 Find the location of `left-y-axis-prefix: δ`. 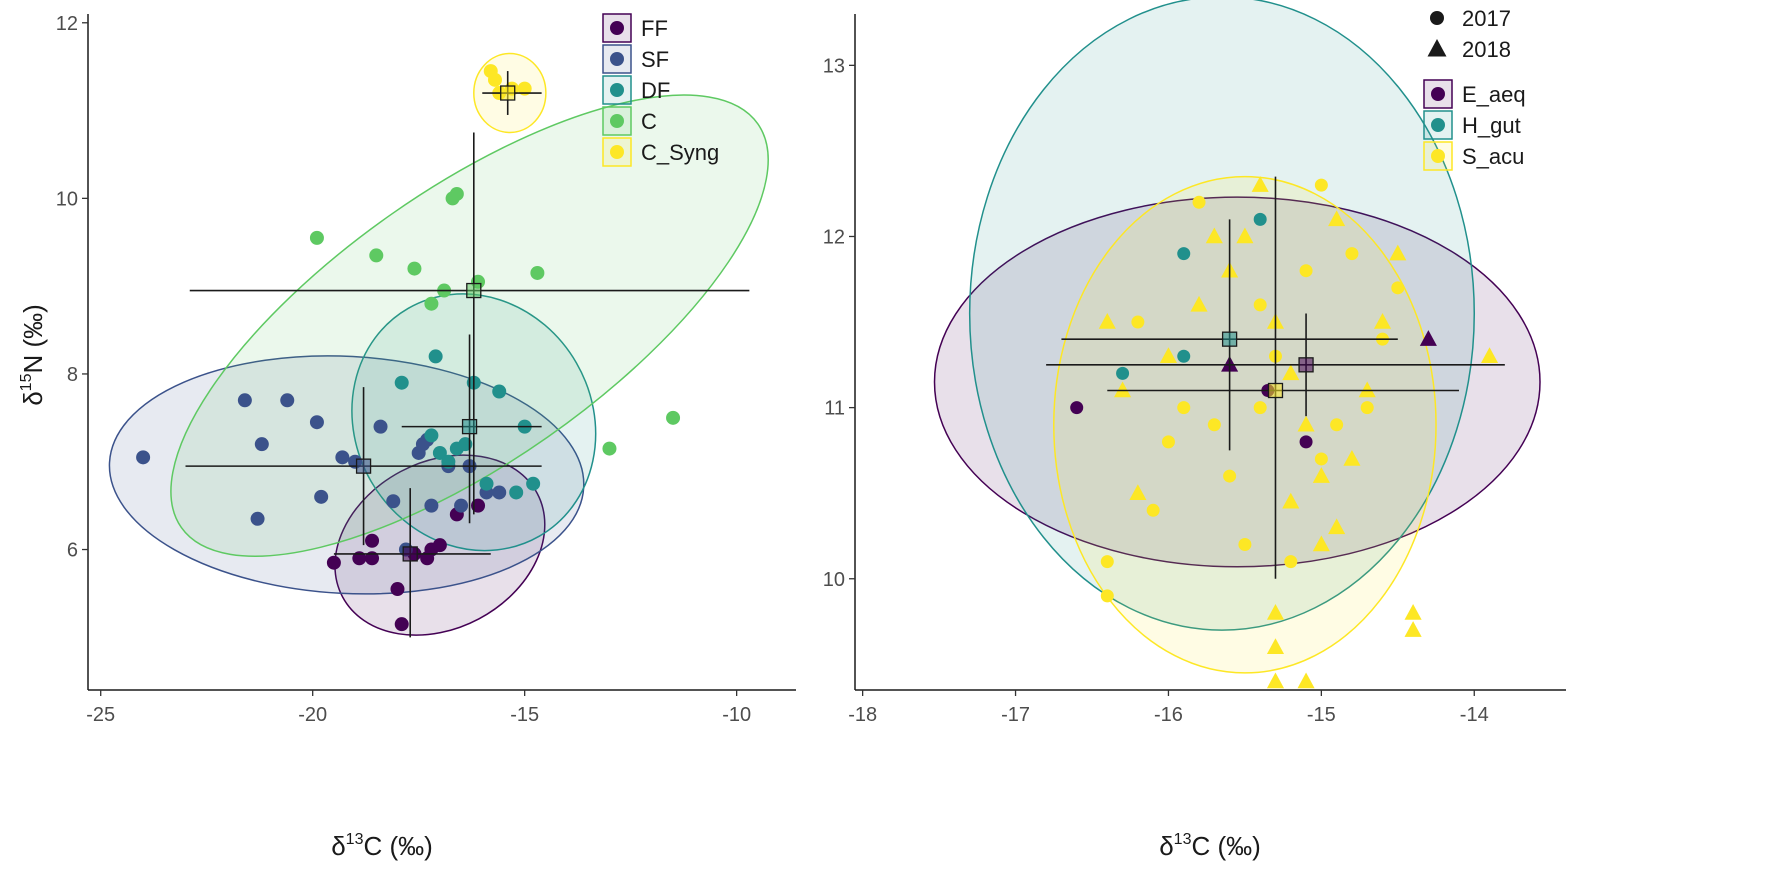

left-y-axis-prefix: δ is located at coordinates (33, 398).